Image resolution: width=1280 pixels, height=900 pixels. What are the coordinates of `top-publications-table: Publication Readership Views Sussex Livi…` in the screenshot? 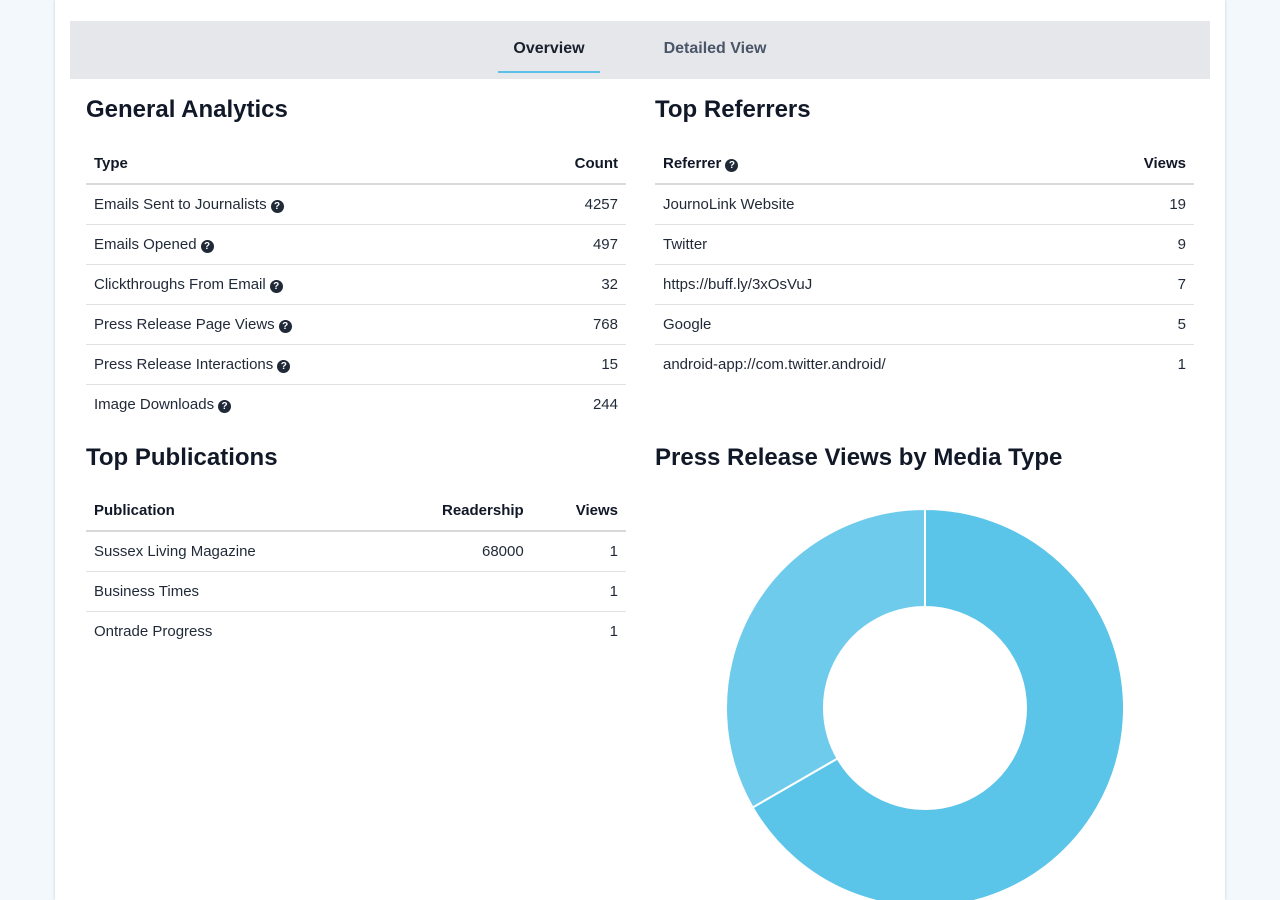 It's located at (356, 570).